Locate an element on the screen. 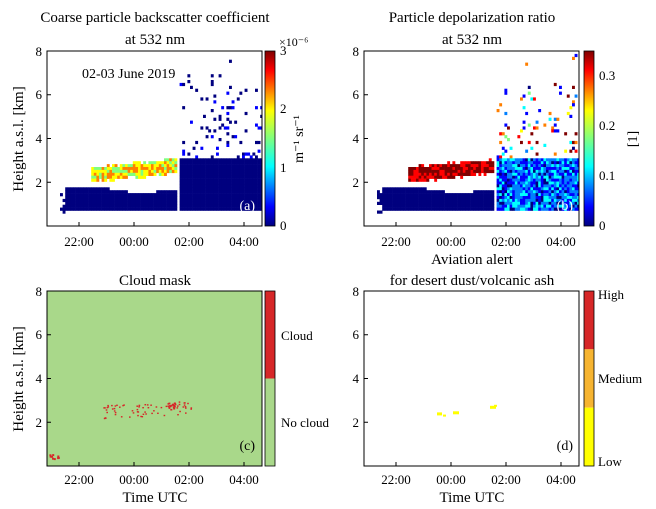  panel-d-xtick-0000: 00:00 is located at coordinates (451, 479).